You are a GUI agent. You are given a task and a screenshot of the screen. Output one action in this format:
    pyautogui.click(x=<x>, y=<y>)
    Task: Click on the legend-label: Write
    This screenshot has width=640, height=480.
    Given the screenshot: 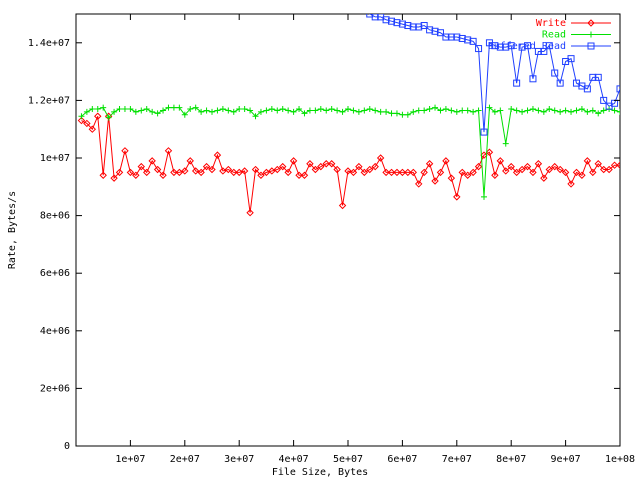 What is the action you would take?
    pyautogui.click(x=551, y=23)
    